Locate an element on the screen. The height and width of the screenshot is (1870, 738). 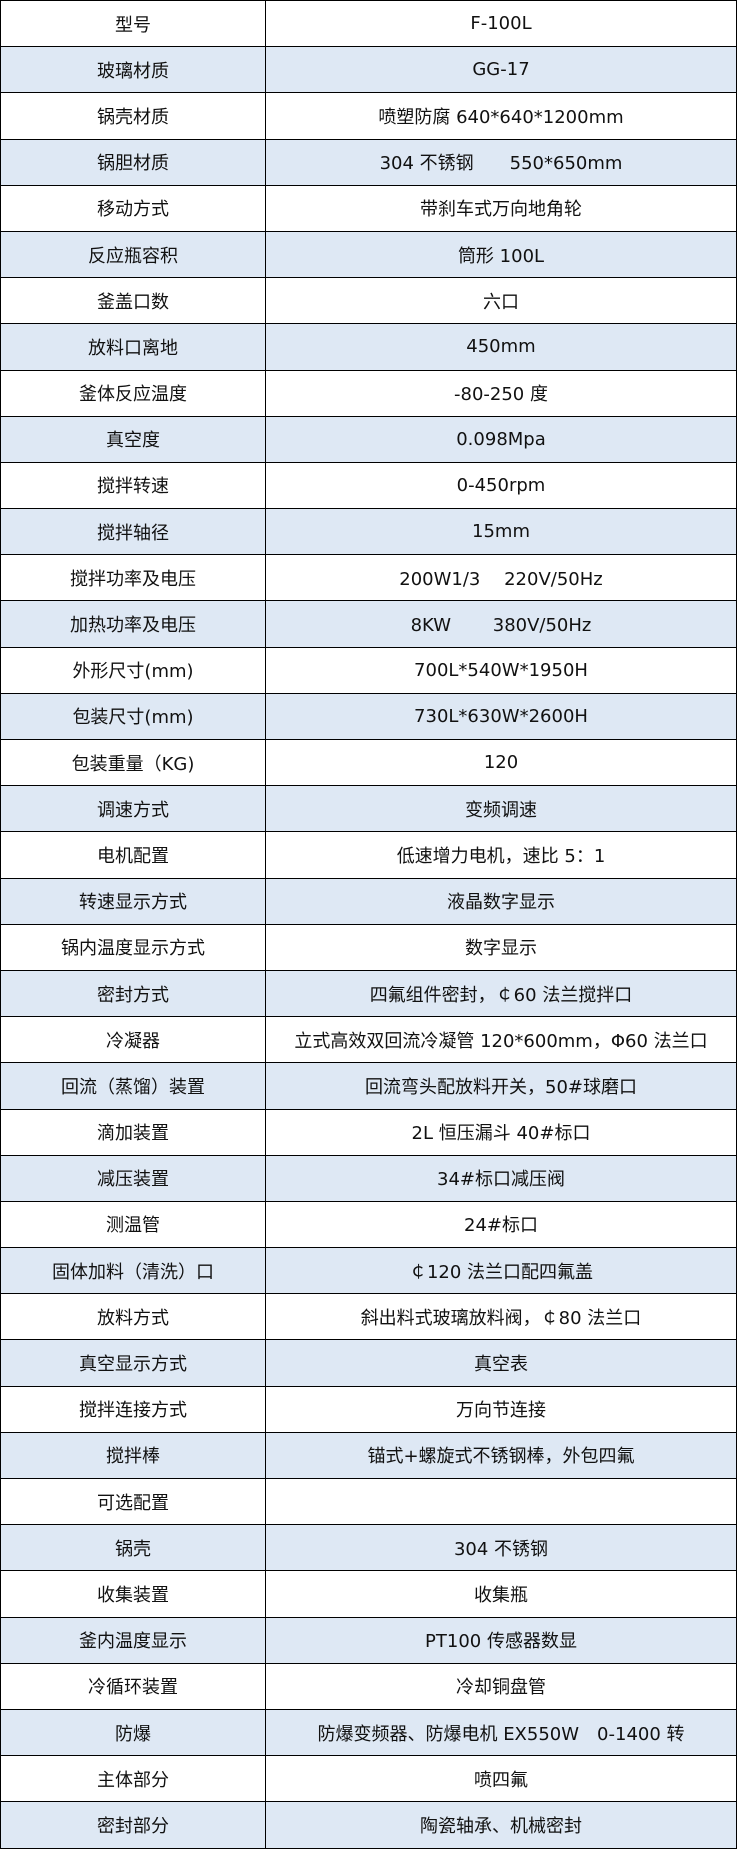
table-row: 真空度 0.098Mpa is located at coordinates (368, 439).